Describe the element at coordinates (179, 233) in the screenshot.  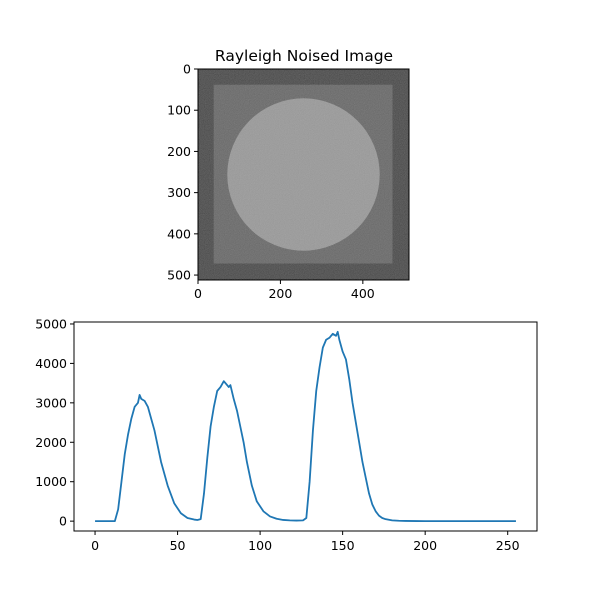
I see `image-y-tick-label: 400` at that location.